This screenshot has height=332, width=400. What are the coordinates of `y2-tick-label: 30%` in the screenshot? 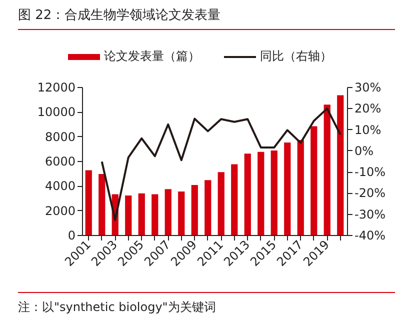 It's located at (368, 87).